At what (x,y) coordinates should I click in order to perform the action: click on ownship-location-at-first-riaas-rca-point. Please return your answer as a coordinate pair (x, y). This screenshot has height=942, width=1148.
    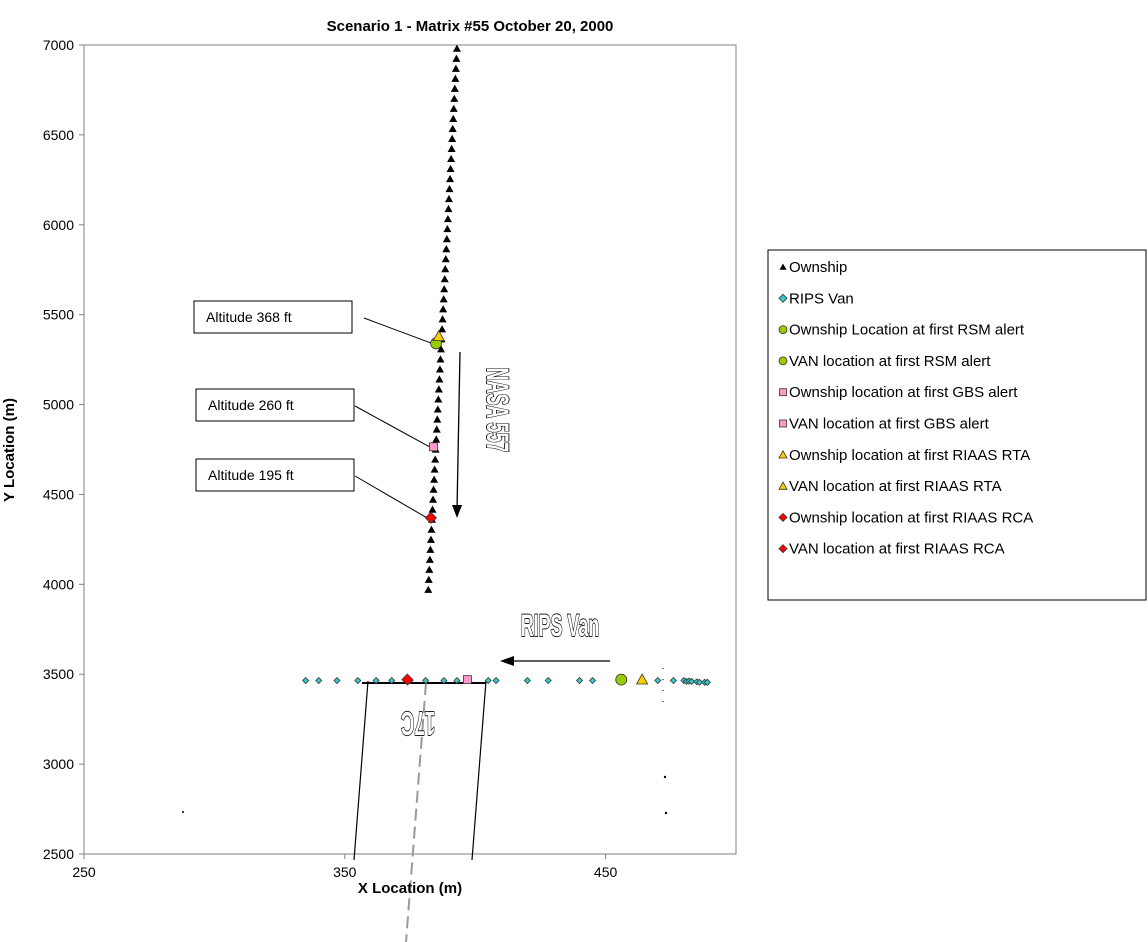
    Looking at the image, I should click on (430, 517).